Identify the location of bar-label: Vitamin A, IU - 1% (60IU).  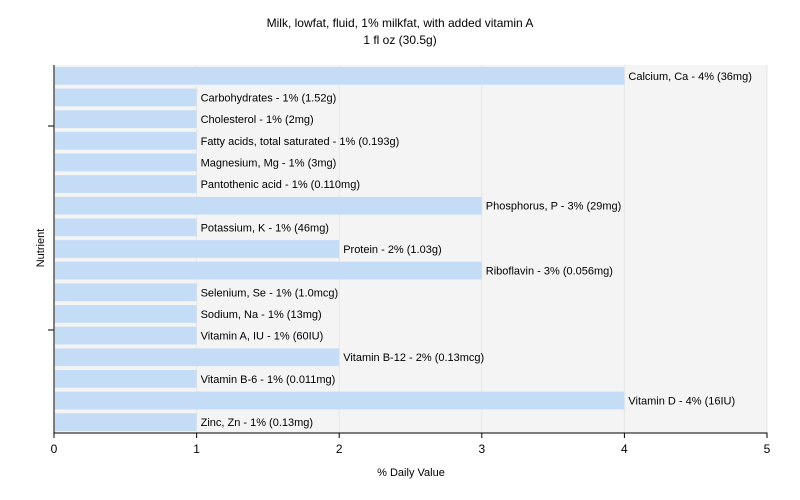
(262, 337).